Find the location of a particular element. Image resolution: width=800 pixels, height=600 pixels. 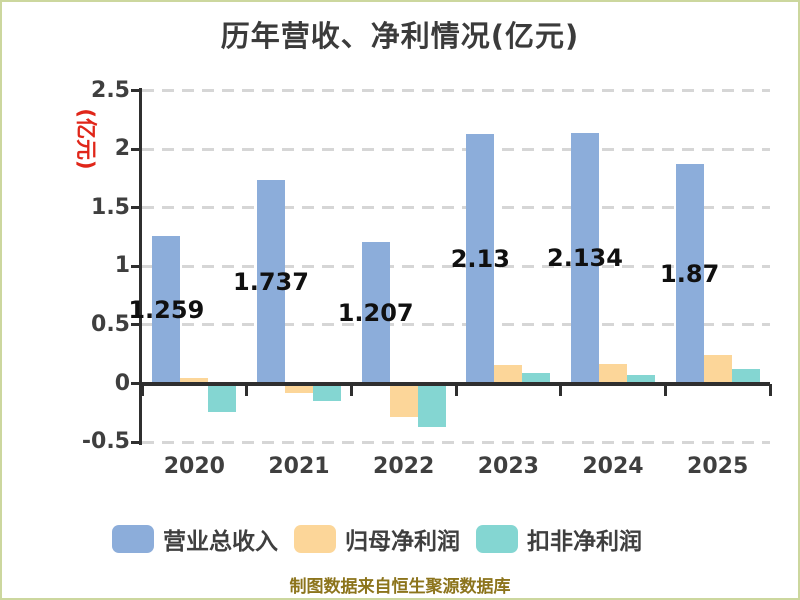

bar-value-label: 1.259 is located at coordinates (166, 309).